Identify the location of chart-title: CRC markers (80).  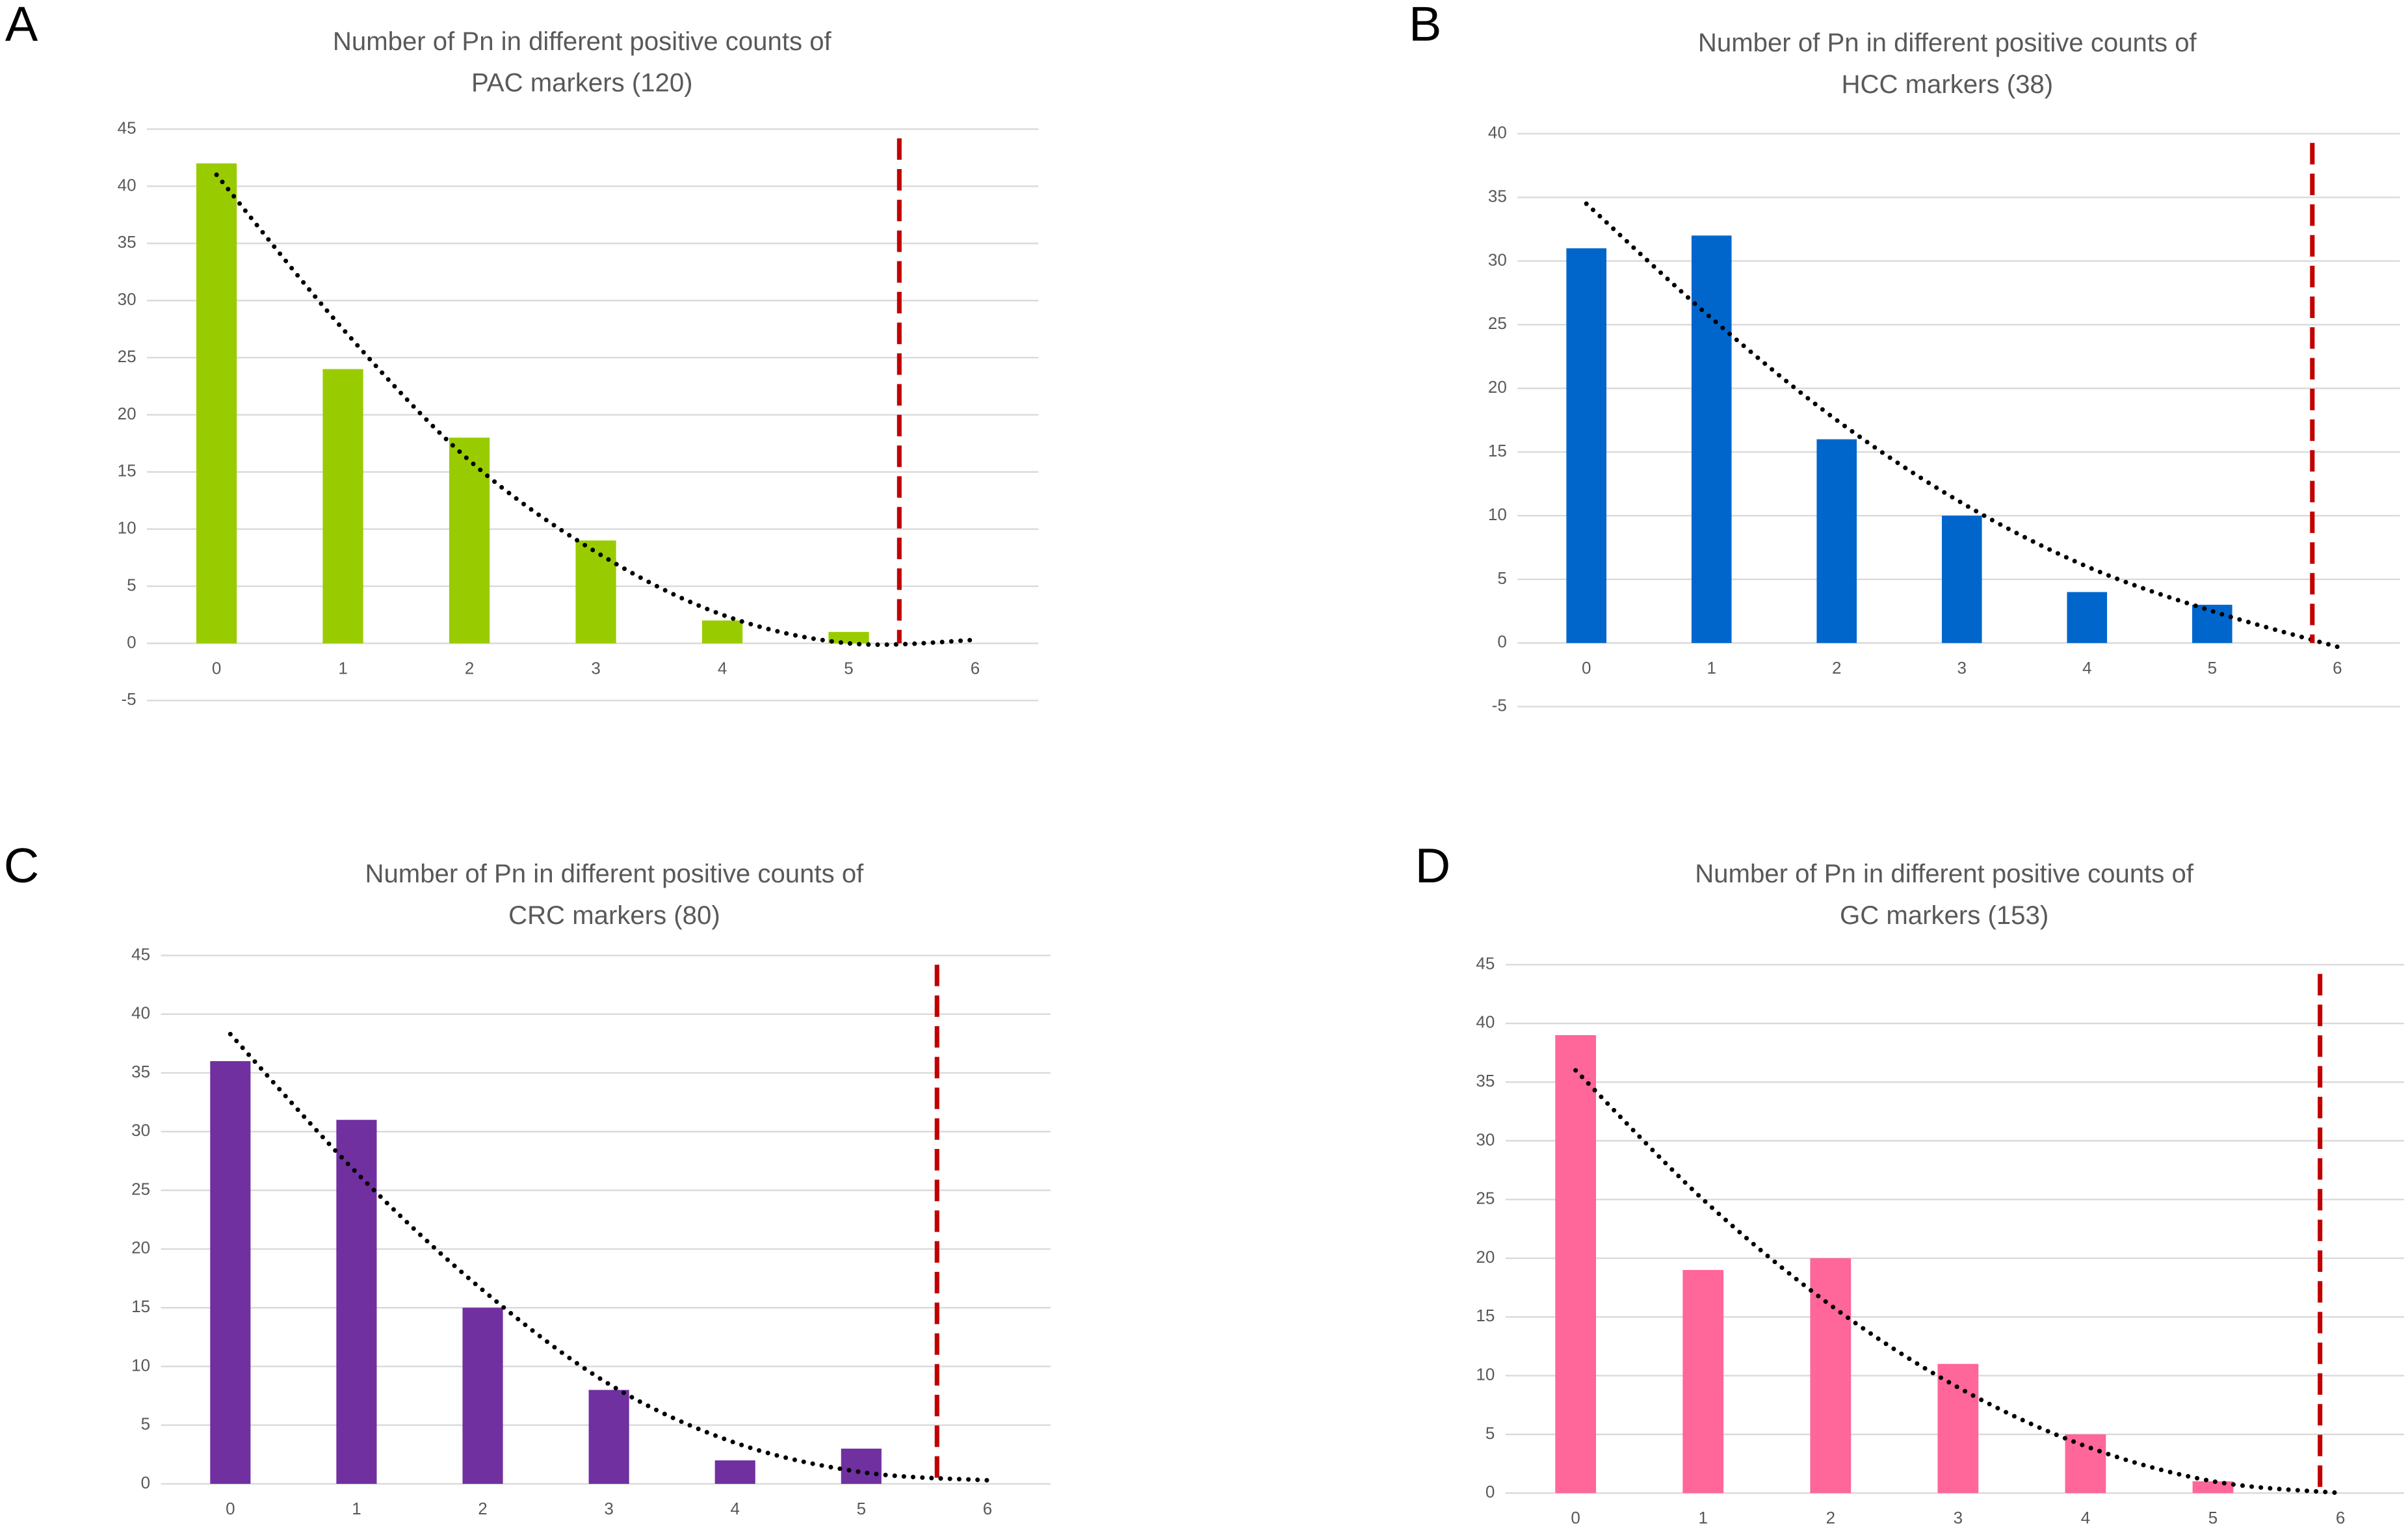
(614, 916).